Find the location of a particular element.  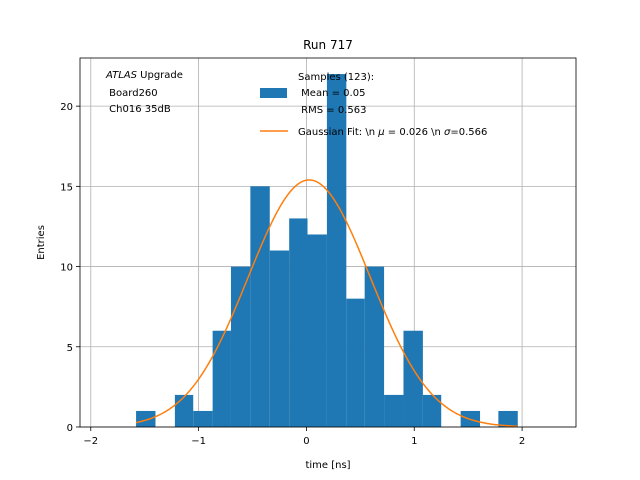

x-axis-label: time [ns] is located at coordinates (327, 465).